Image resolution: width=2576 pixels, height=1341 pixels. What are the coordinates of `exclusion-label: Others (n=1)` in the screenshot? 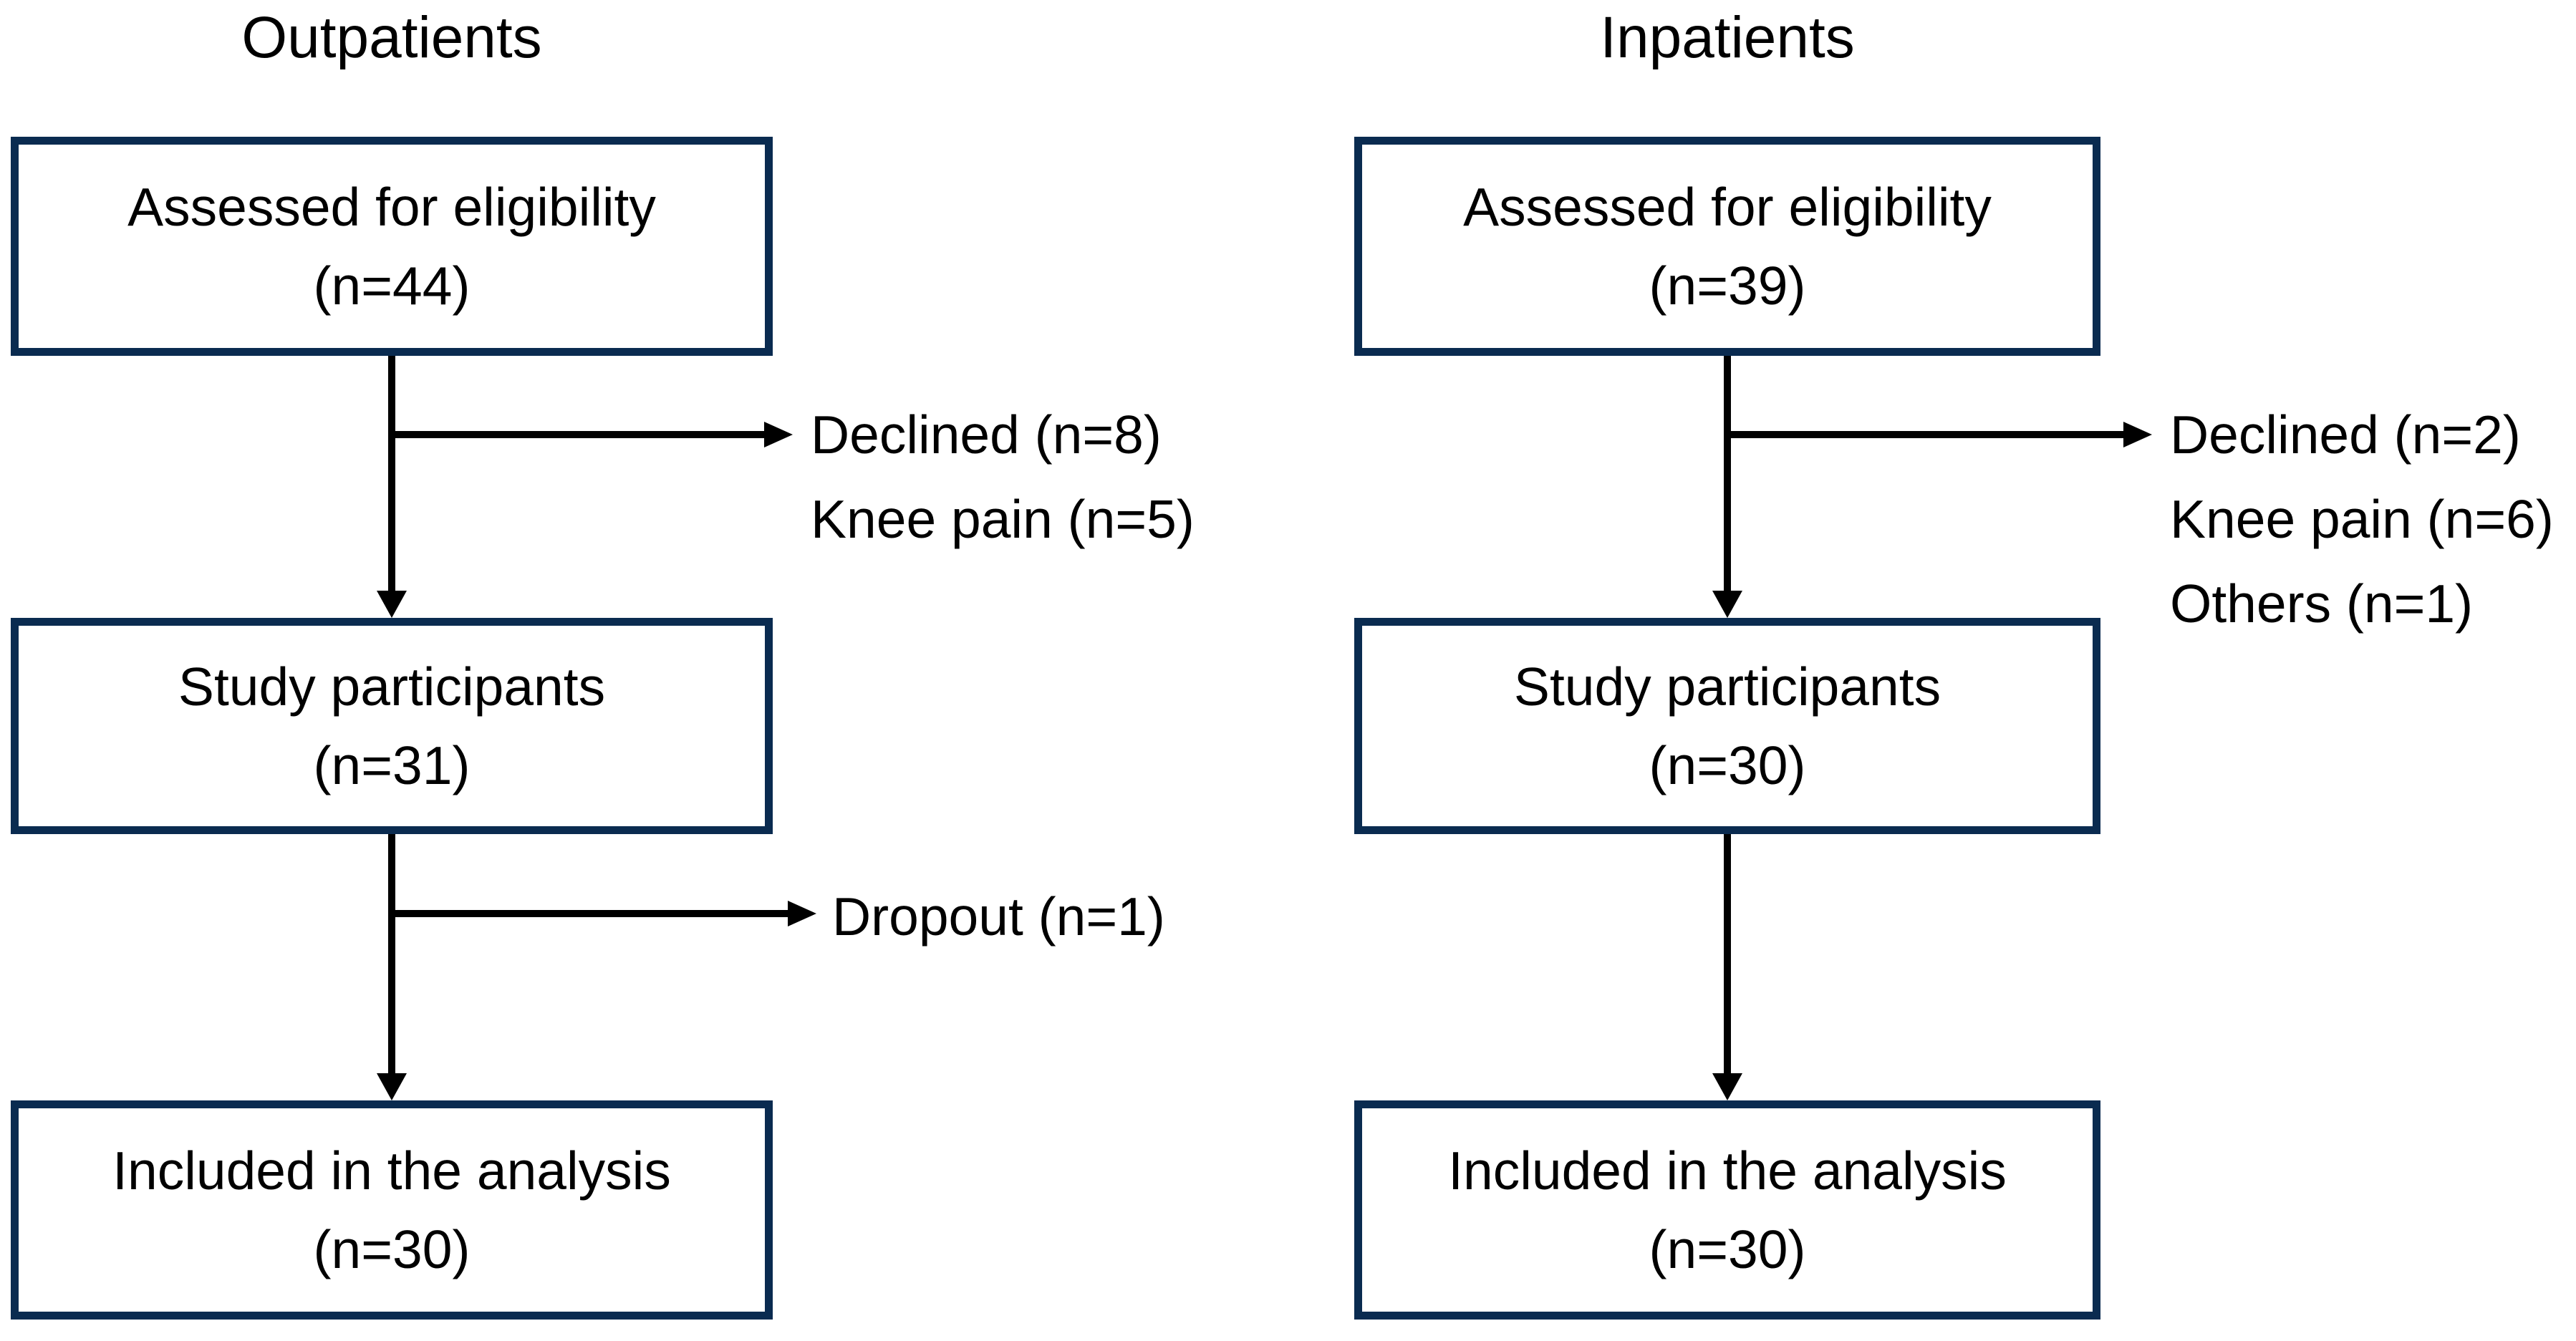 It's located at (2322, 603).